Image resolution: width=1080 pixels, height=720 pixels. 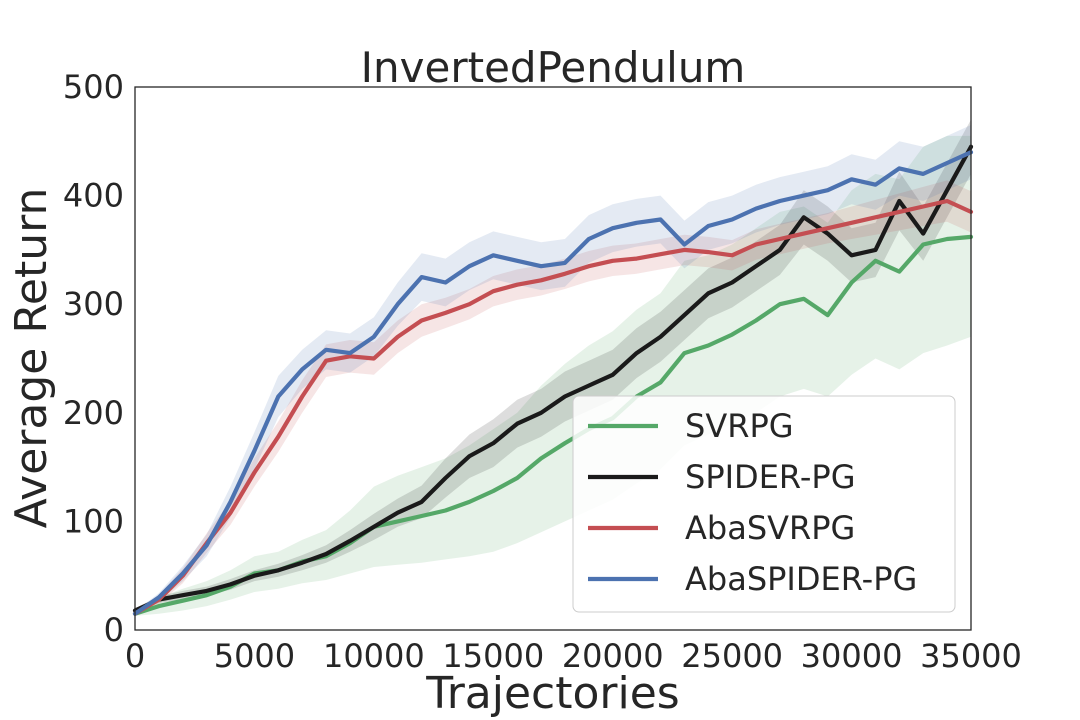 What do you see at coordinates (31, 358) in the screenshot?
I see `y-axis-title: Average Return` at bounding box center [31, 358].